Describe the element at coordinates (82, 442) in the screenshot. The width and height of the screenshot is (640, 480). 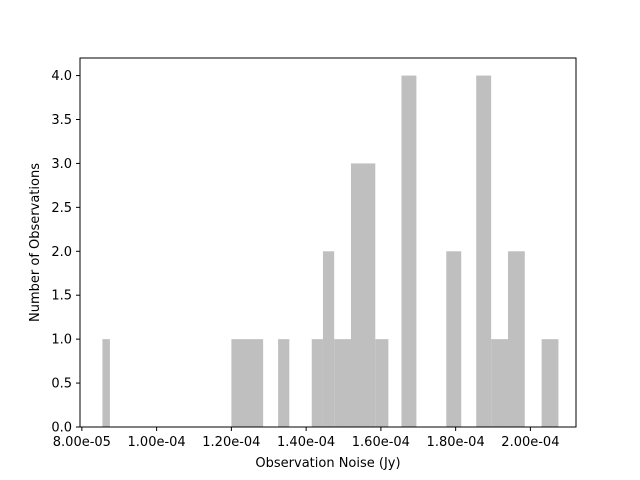
I see `x-tick-label-1: 8.00e-05` at that location.